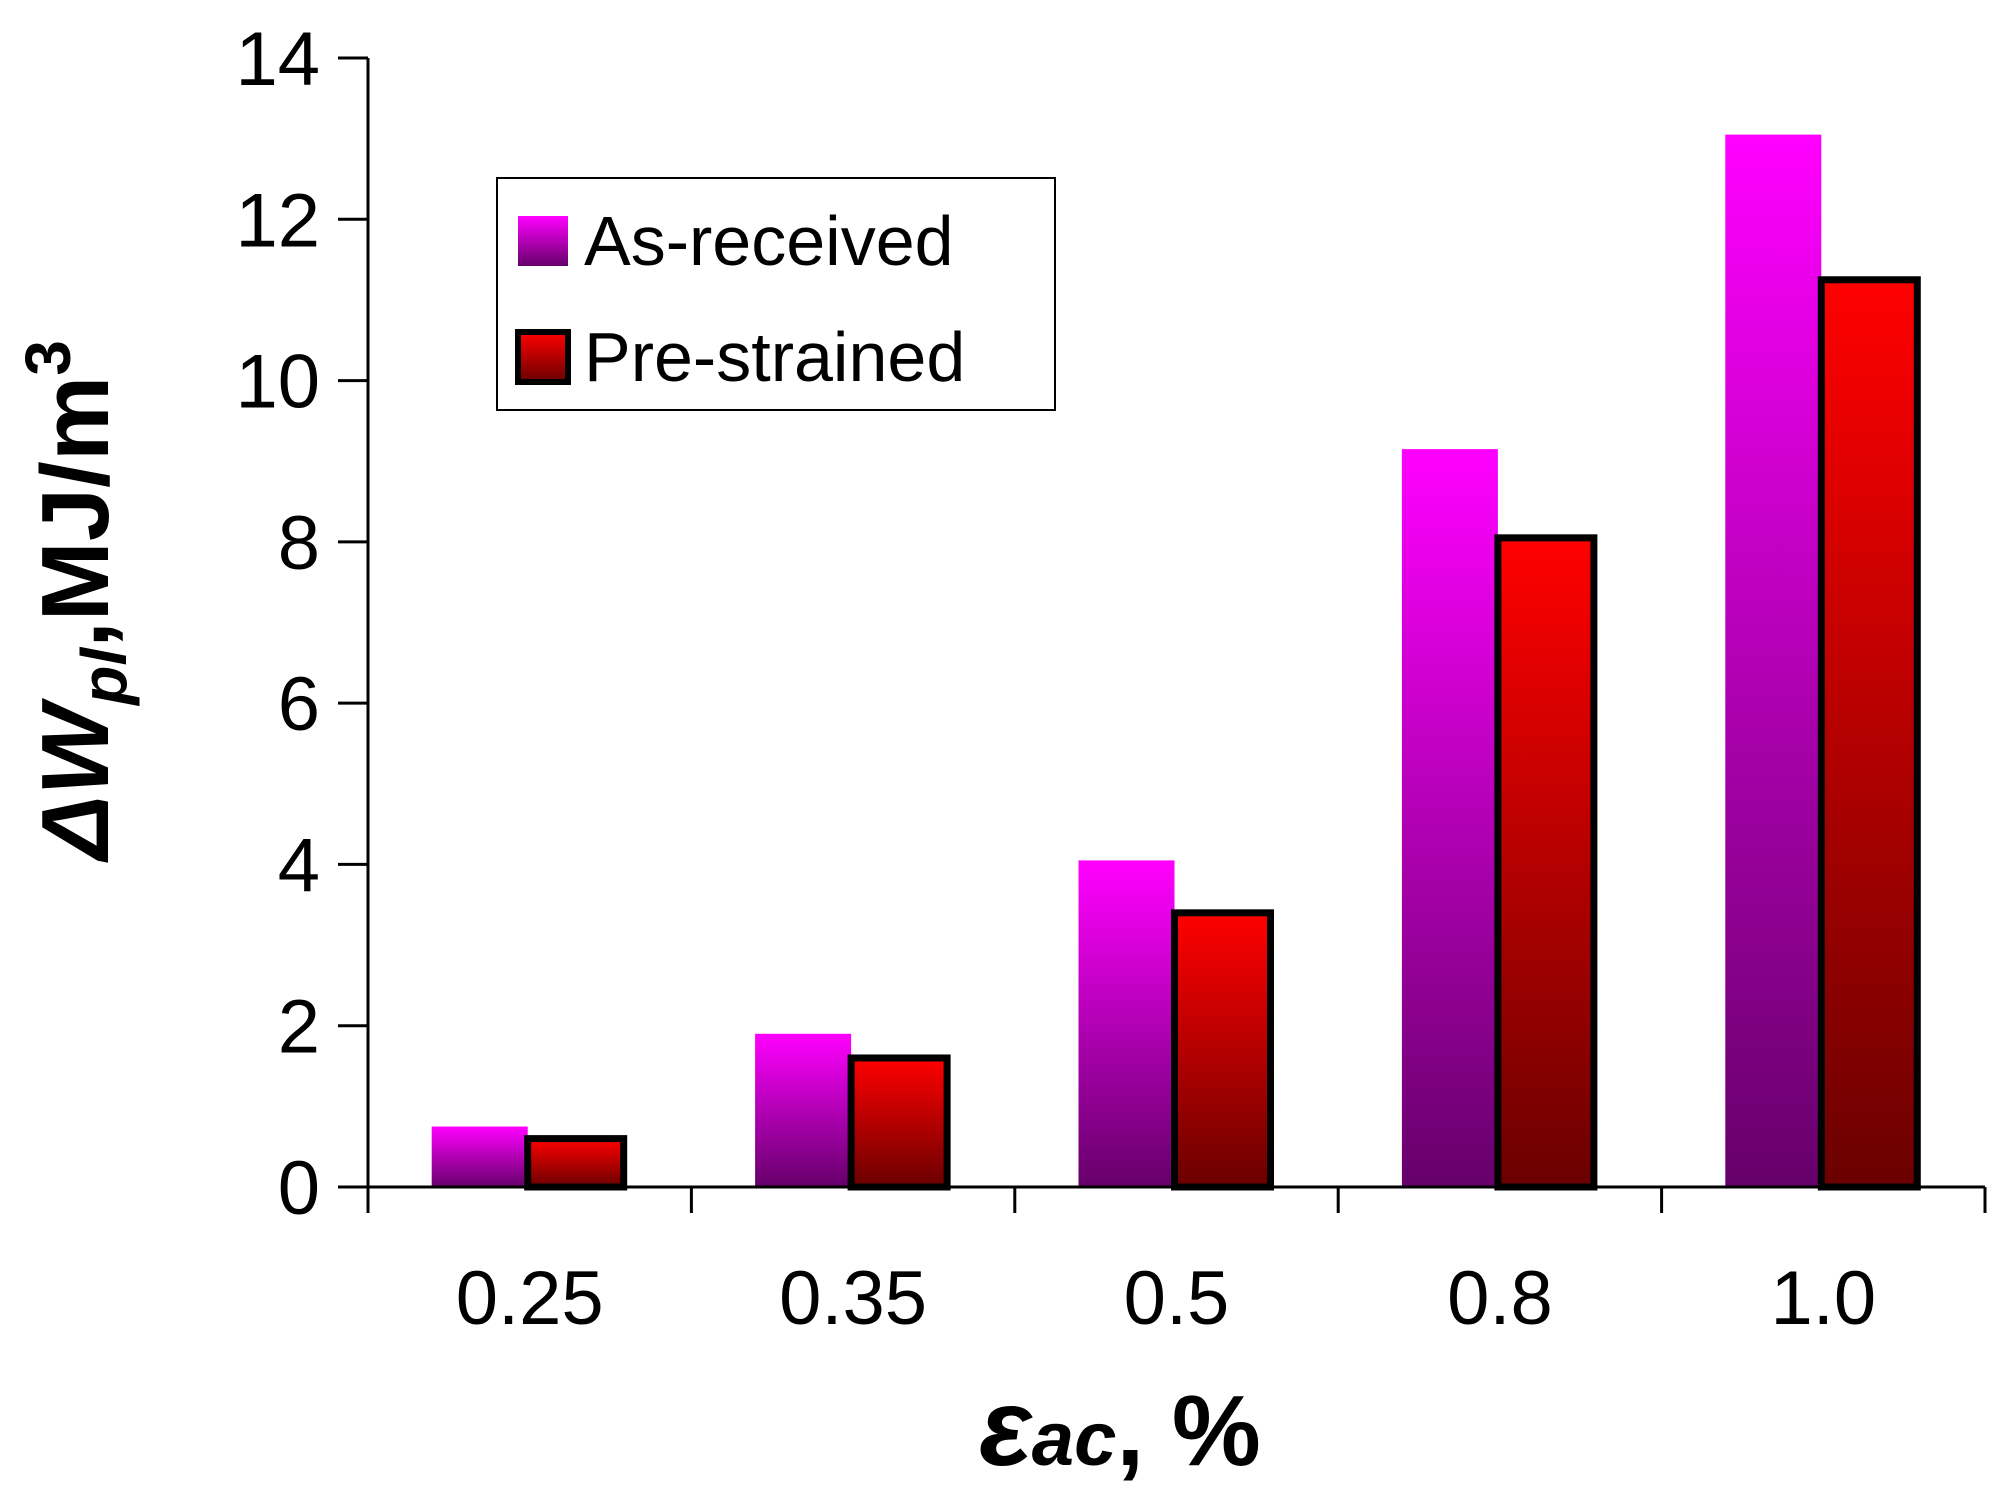 This screenshot has height=1500, width=2005. What do you see at coordinates (543, 241) in the screenshot?
I see `legend-swatch-as-received` at bounding box center [543, 241].